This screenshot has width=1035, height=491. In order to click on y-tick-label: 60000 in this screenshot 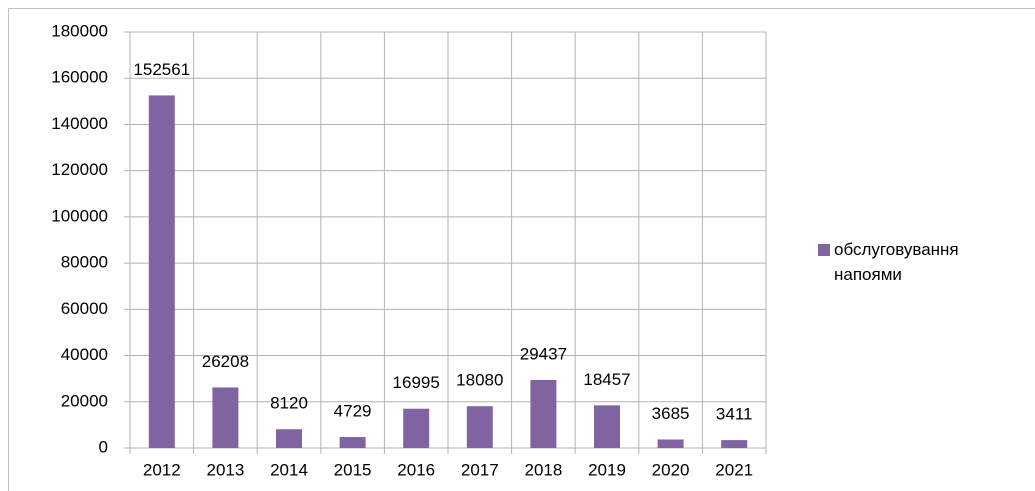, I will do `click(84, 308)`.